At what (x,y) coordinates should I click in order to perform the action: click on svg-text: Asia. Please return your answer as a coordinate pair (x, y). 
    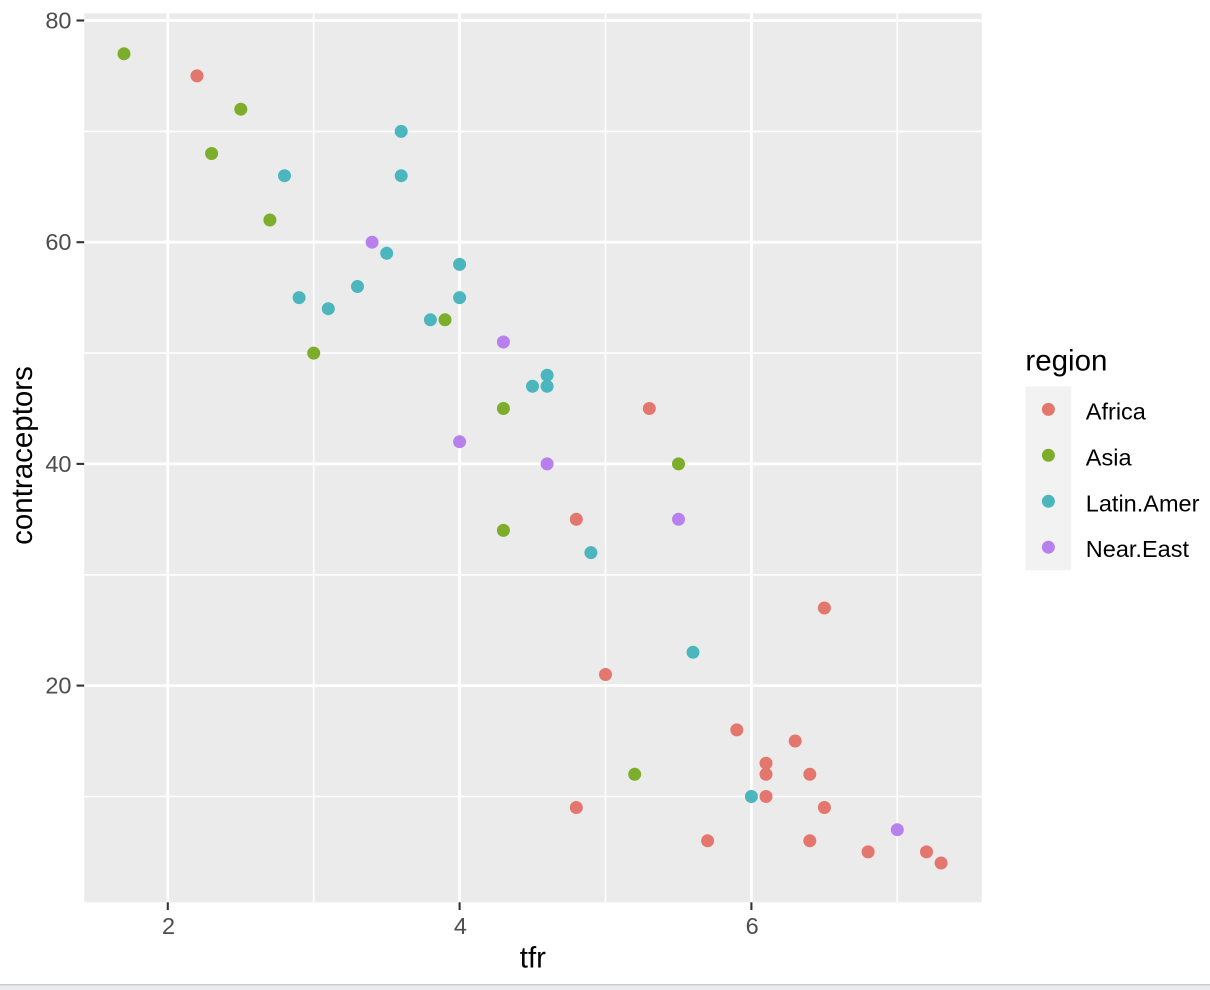
    Looking at the image, I should click on (1109, 457).